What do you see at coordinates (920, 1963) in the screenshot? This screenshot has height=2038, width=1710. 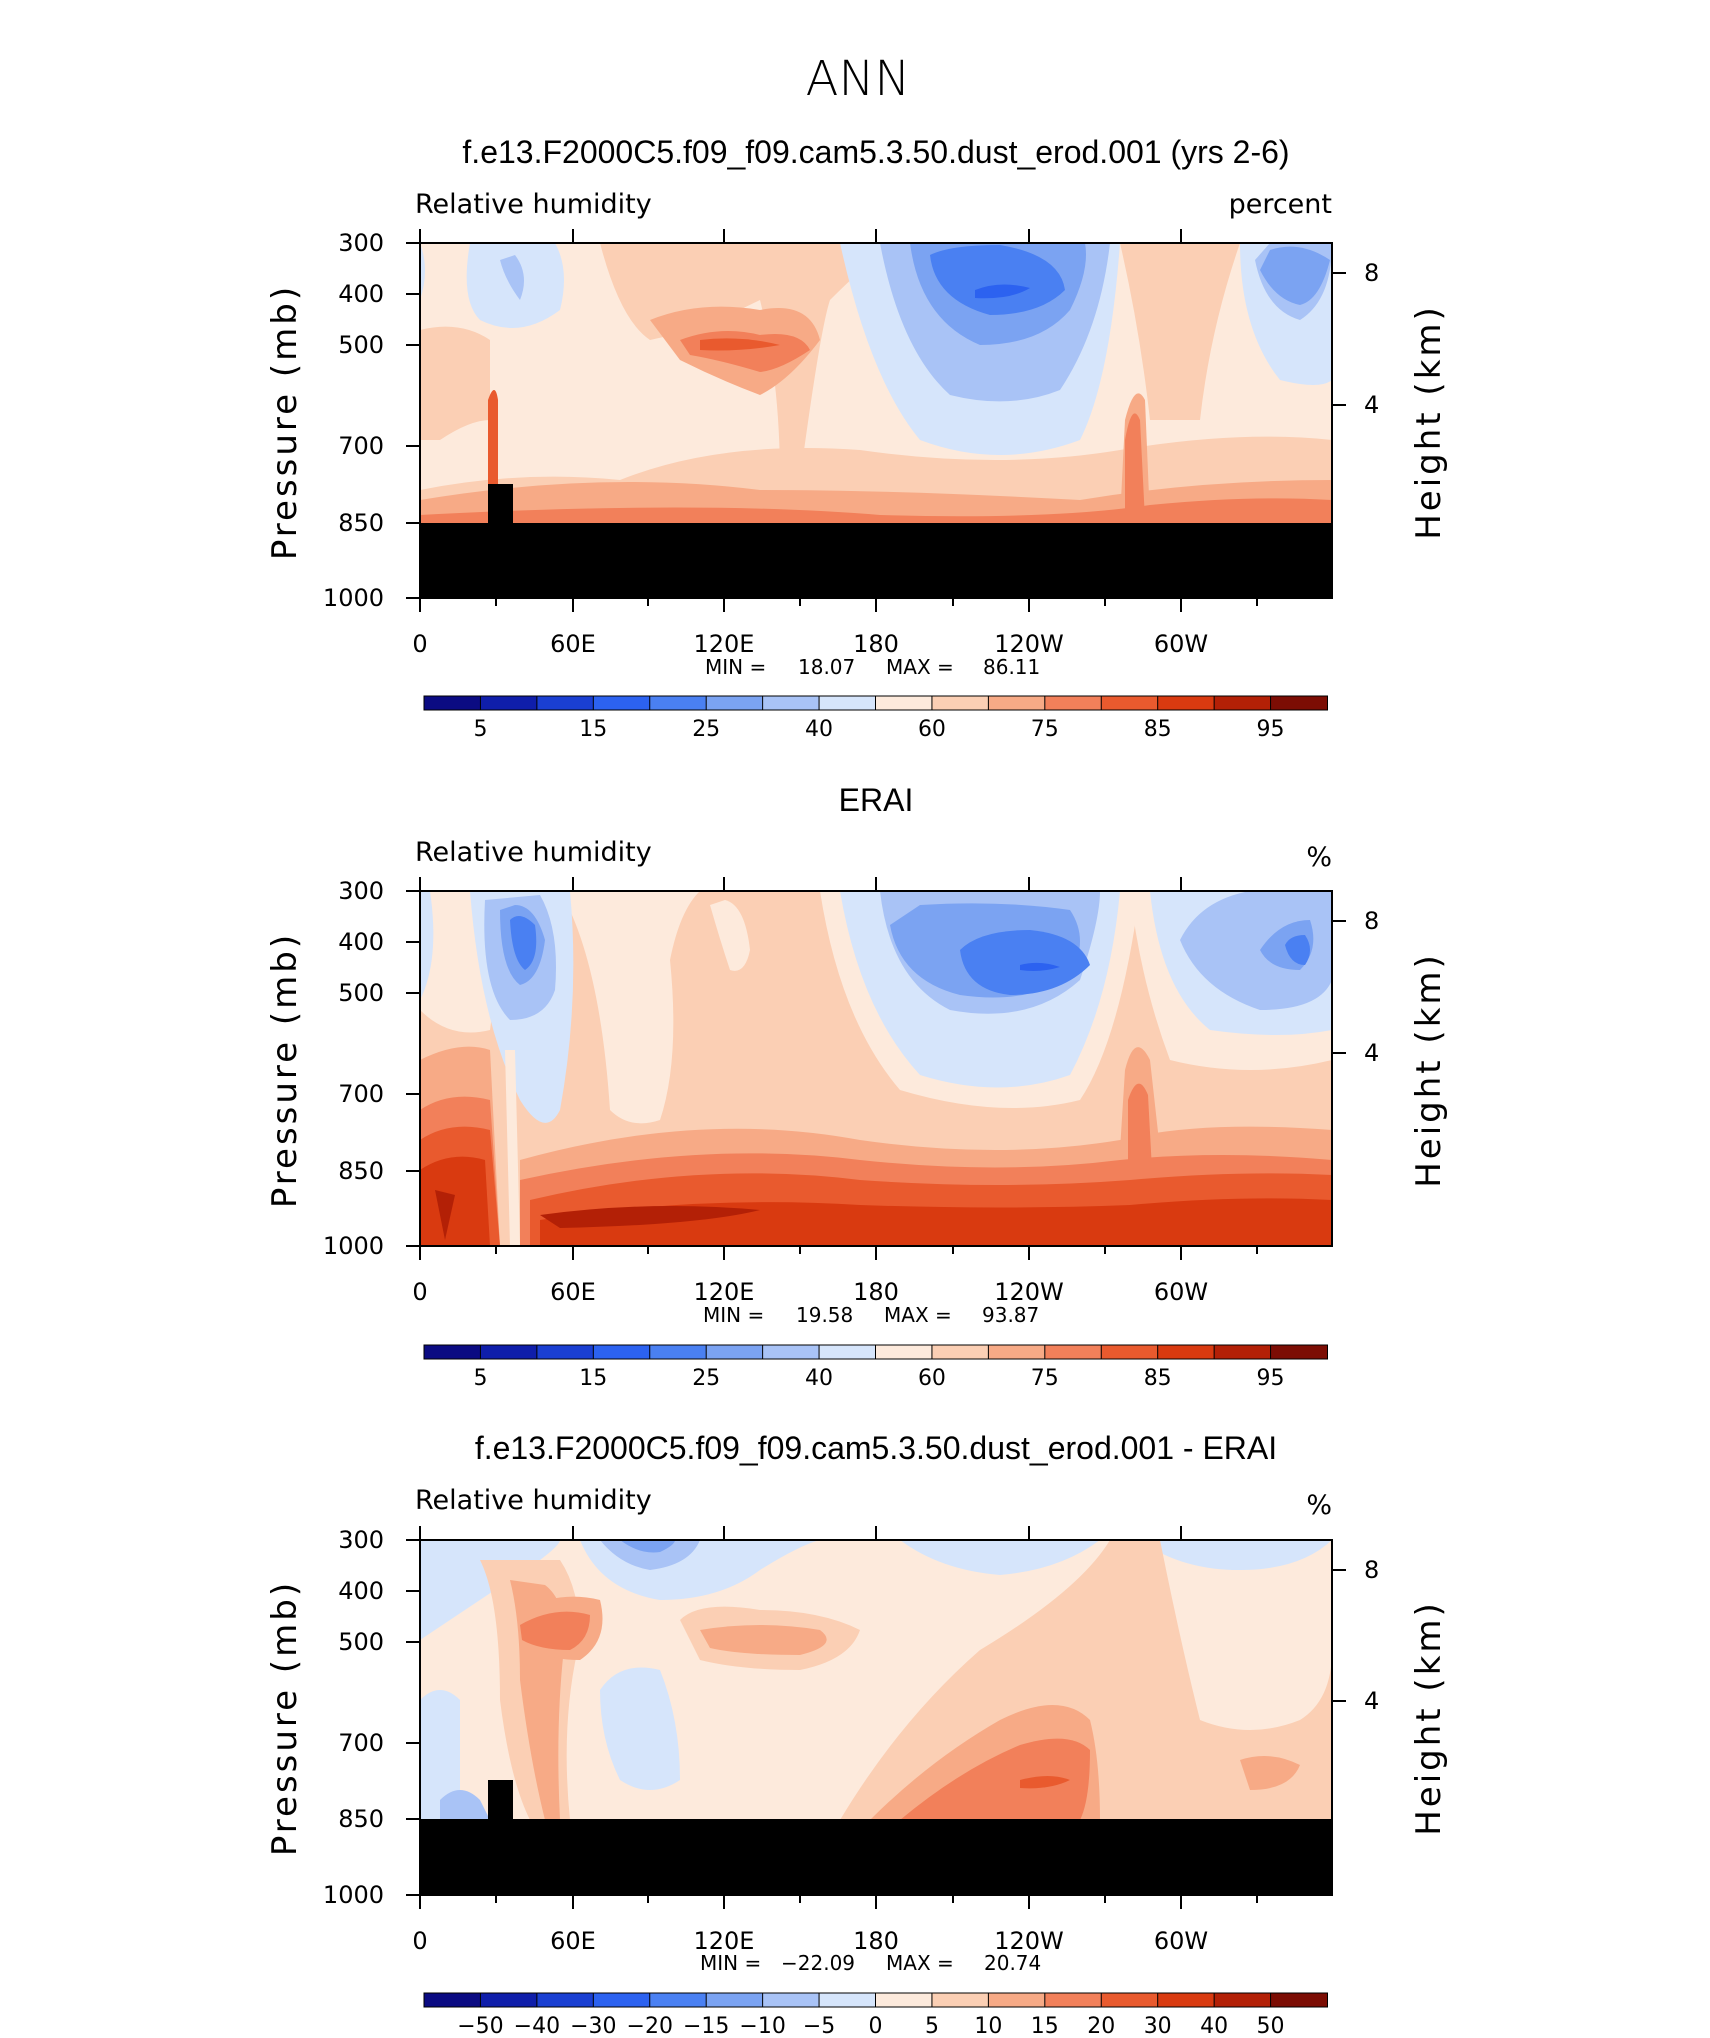 I see `max-label: MAX =` at bounding box center [920, 1963].